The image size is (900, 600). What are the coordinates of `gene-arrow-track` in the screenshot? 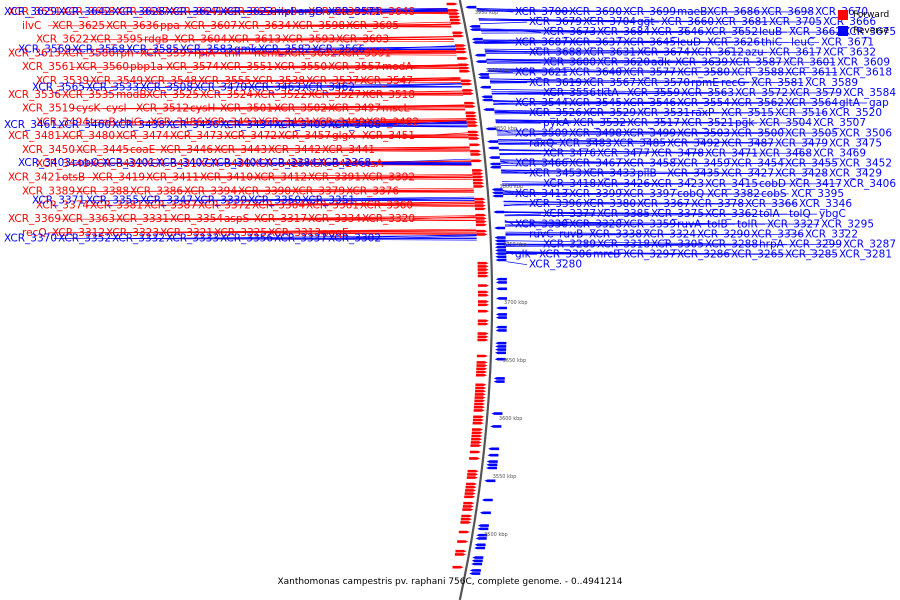 It's located at (476, 288).